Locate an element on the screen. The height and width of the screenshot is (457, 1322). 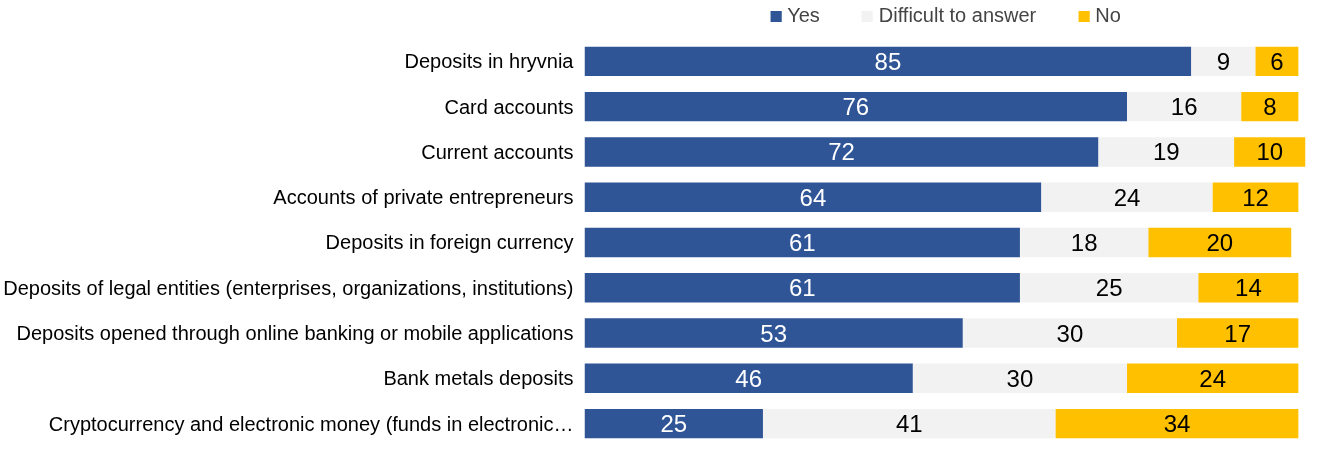
data-label: 9 is located at coordinates (1223, 61).